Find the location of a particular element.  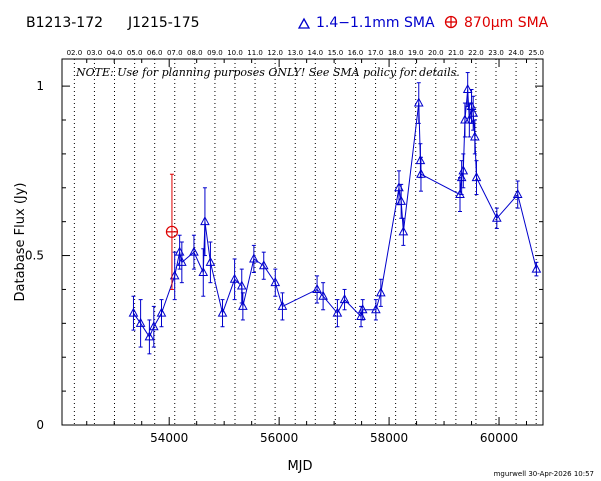

year-tick-label: 10.0 is located at coordinates (235, 53).